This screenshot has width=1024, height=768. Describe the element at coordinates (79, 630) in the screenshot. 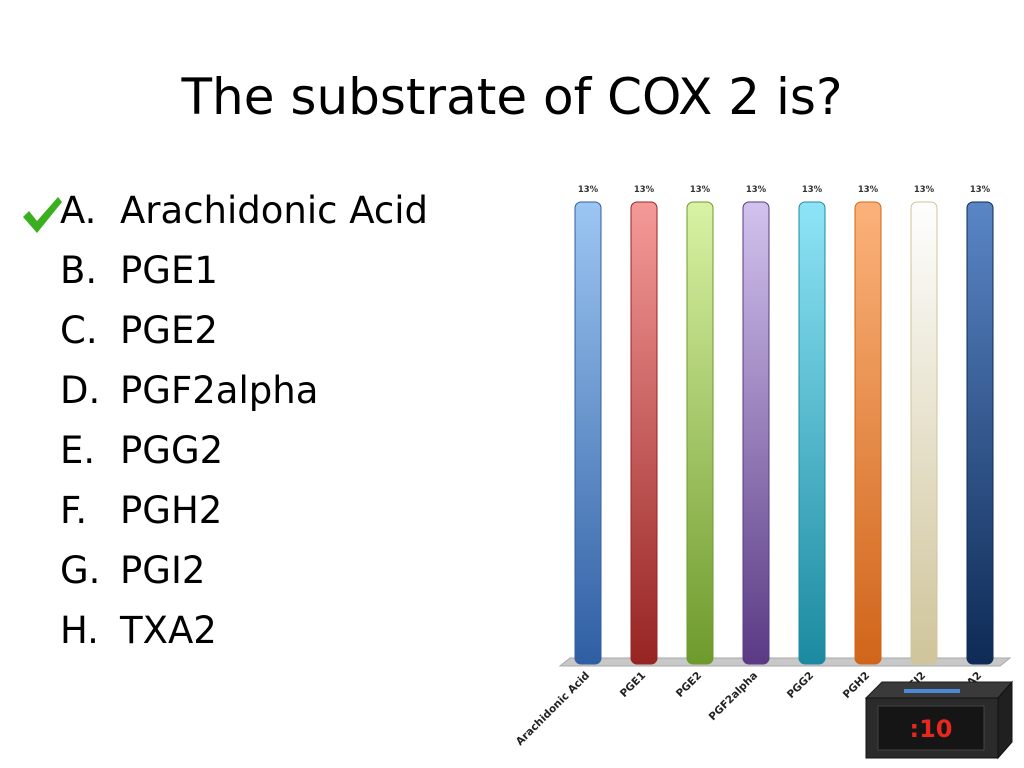

I see `answer-letter: H.` at that location.